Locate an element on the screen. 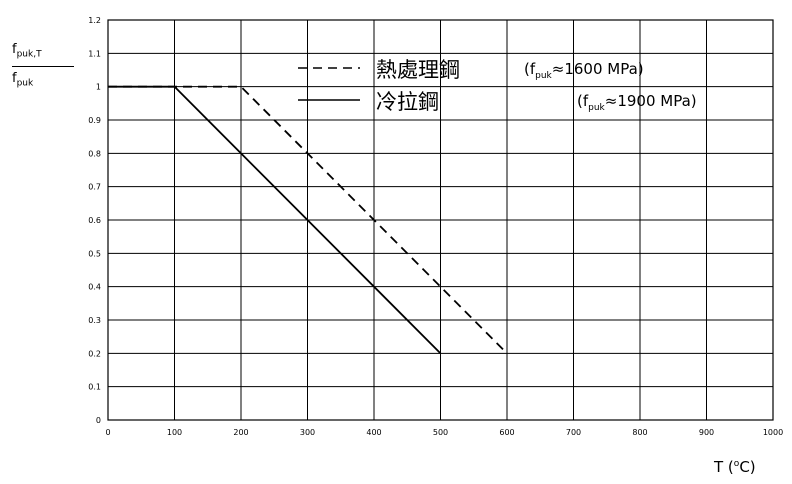  y-label-bottom-sub: puk is located at coordinates (25, 83).